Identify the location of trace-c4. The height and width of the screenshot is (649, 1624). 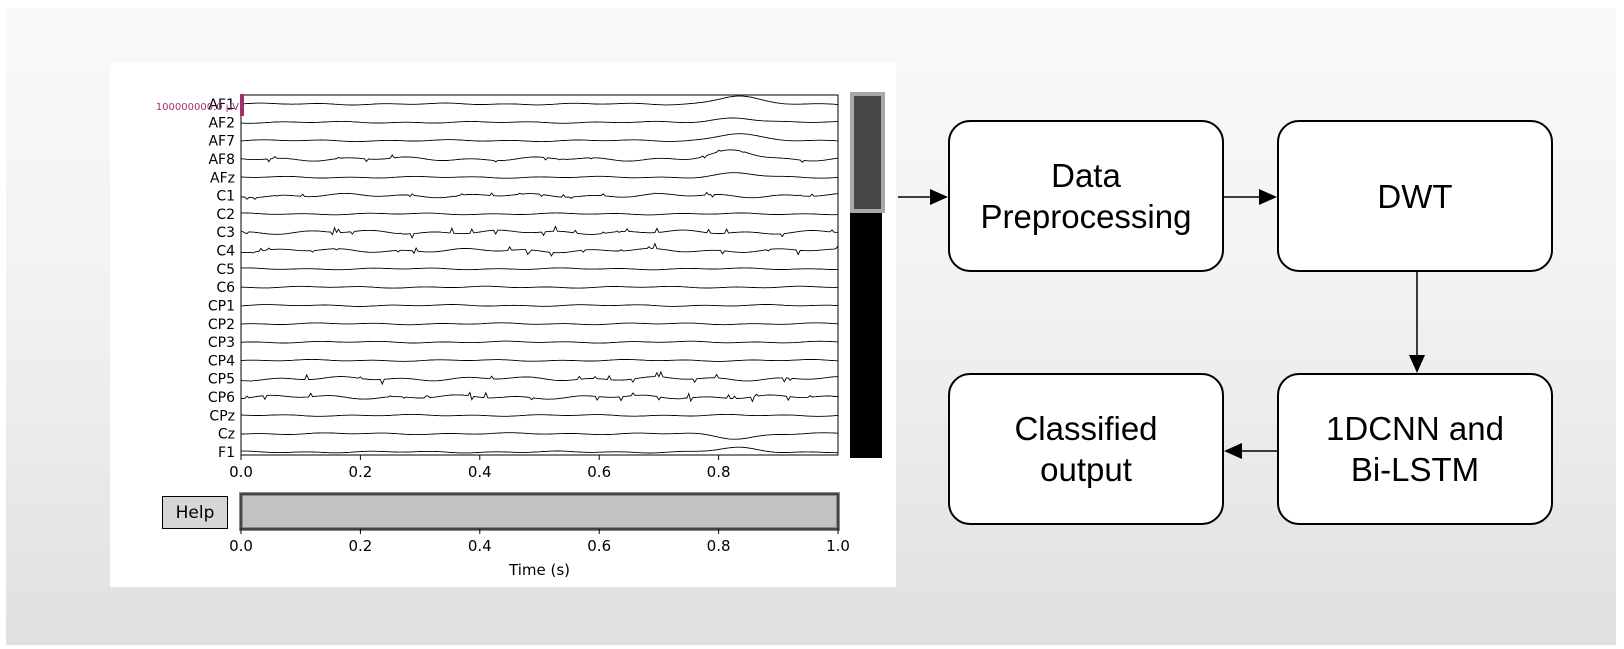
(540, 249).